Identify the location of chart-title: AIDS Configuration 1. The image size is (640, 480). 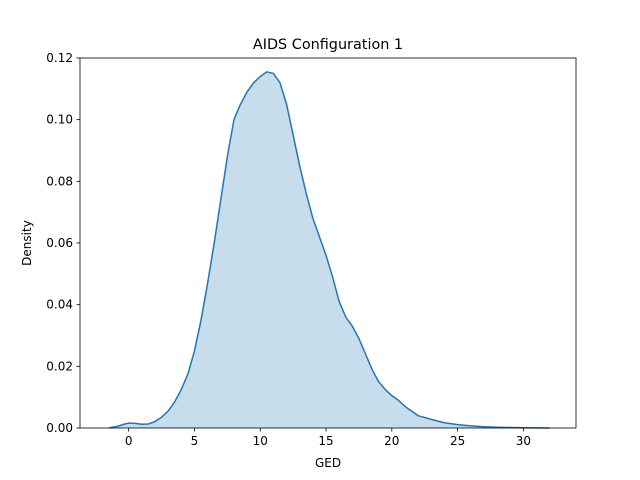
(328, 45).